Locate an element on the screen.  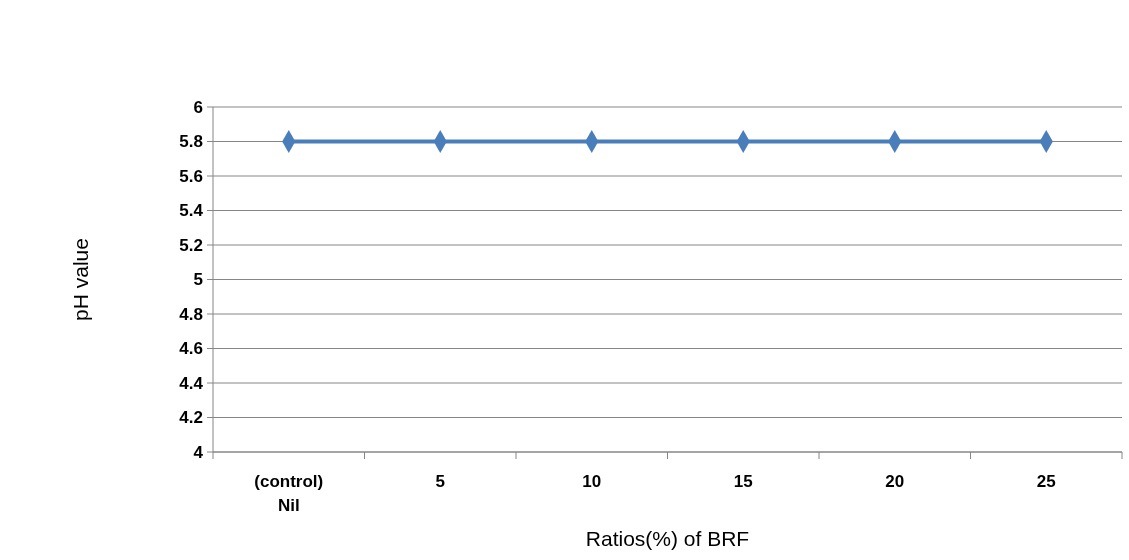
x-tick-label: (control) Nil is located at coordinates (289, 493).